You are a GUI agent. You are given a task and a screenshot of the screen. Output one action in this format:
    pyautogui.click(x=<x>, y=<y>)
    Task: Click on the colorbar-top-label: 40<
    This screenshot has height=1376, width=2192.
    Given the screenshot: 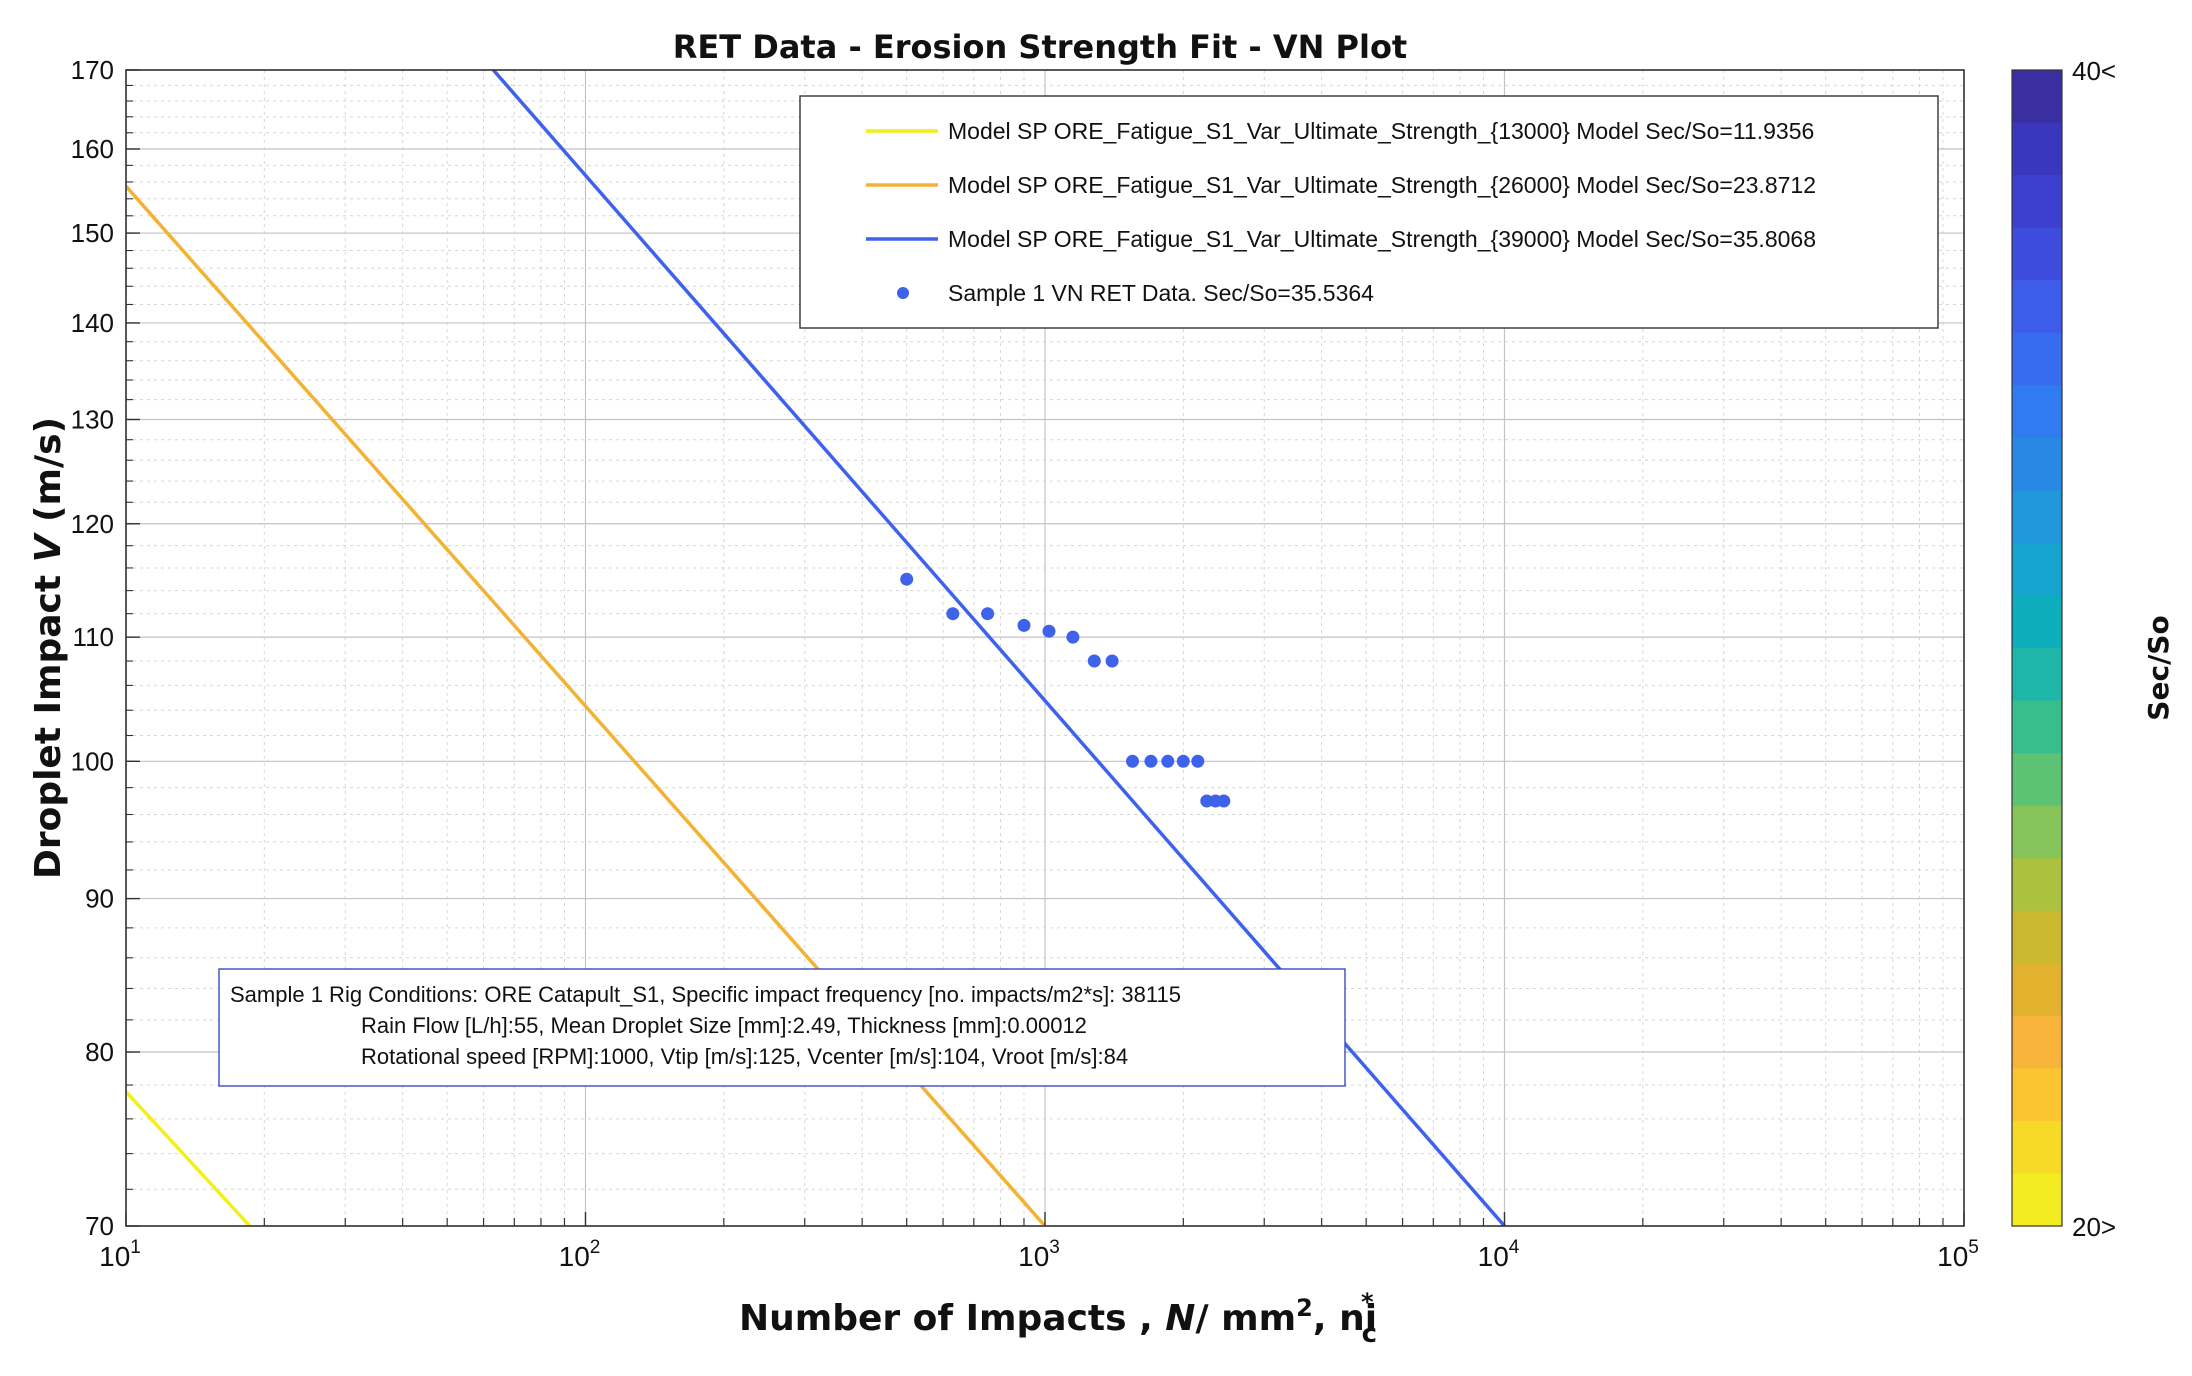 What is the action you would take?
    pyautogui.click(x=2094, y=71)
    